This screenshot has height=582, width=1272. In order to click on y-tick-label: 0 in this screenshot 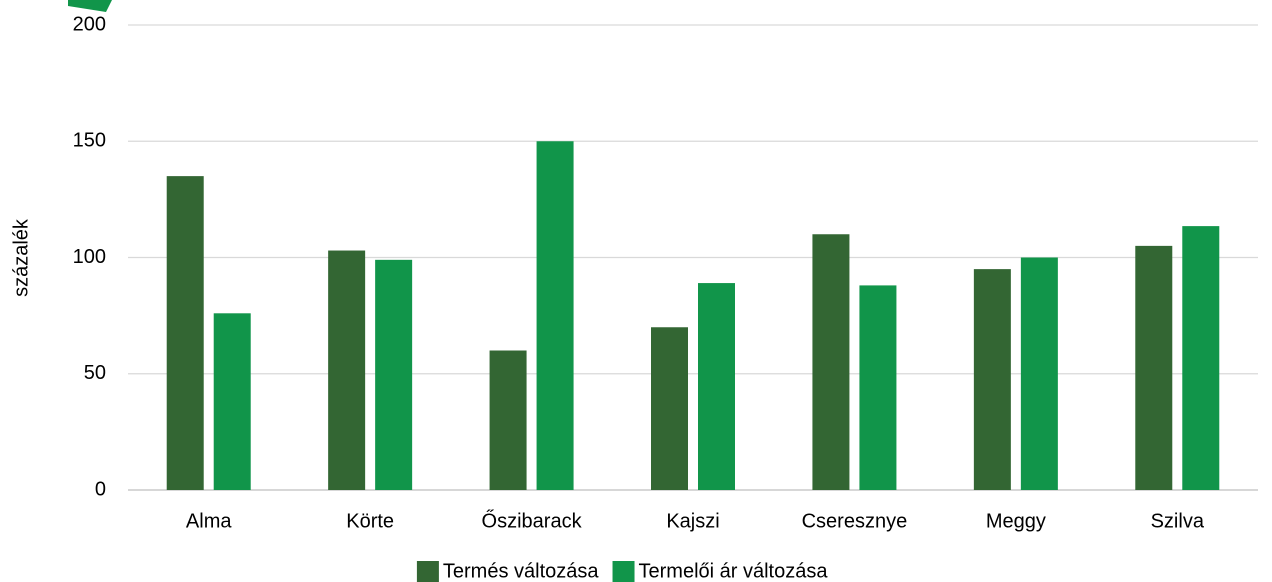, I will do `click(100, 489)`.